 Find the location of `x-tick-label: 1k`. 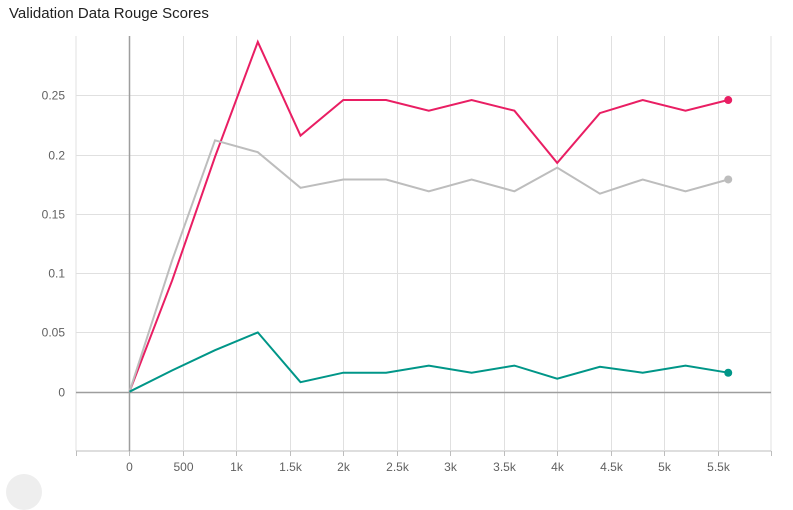

x-tick-label: 1k is located at coordinates (237, 467).